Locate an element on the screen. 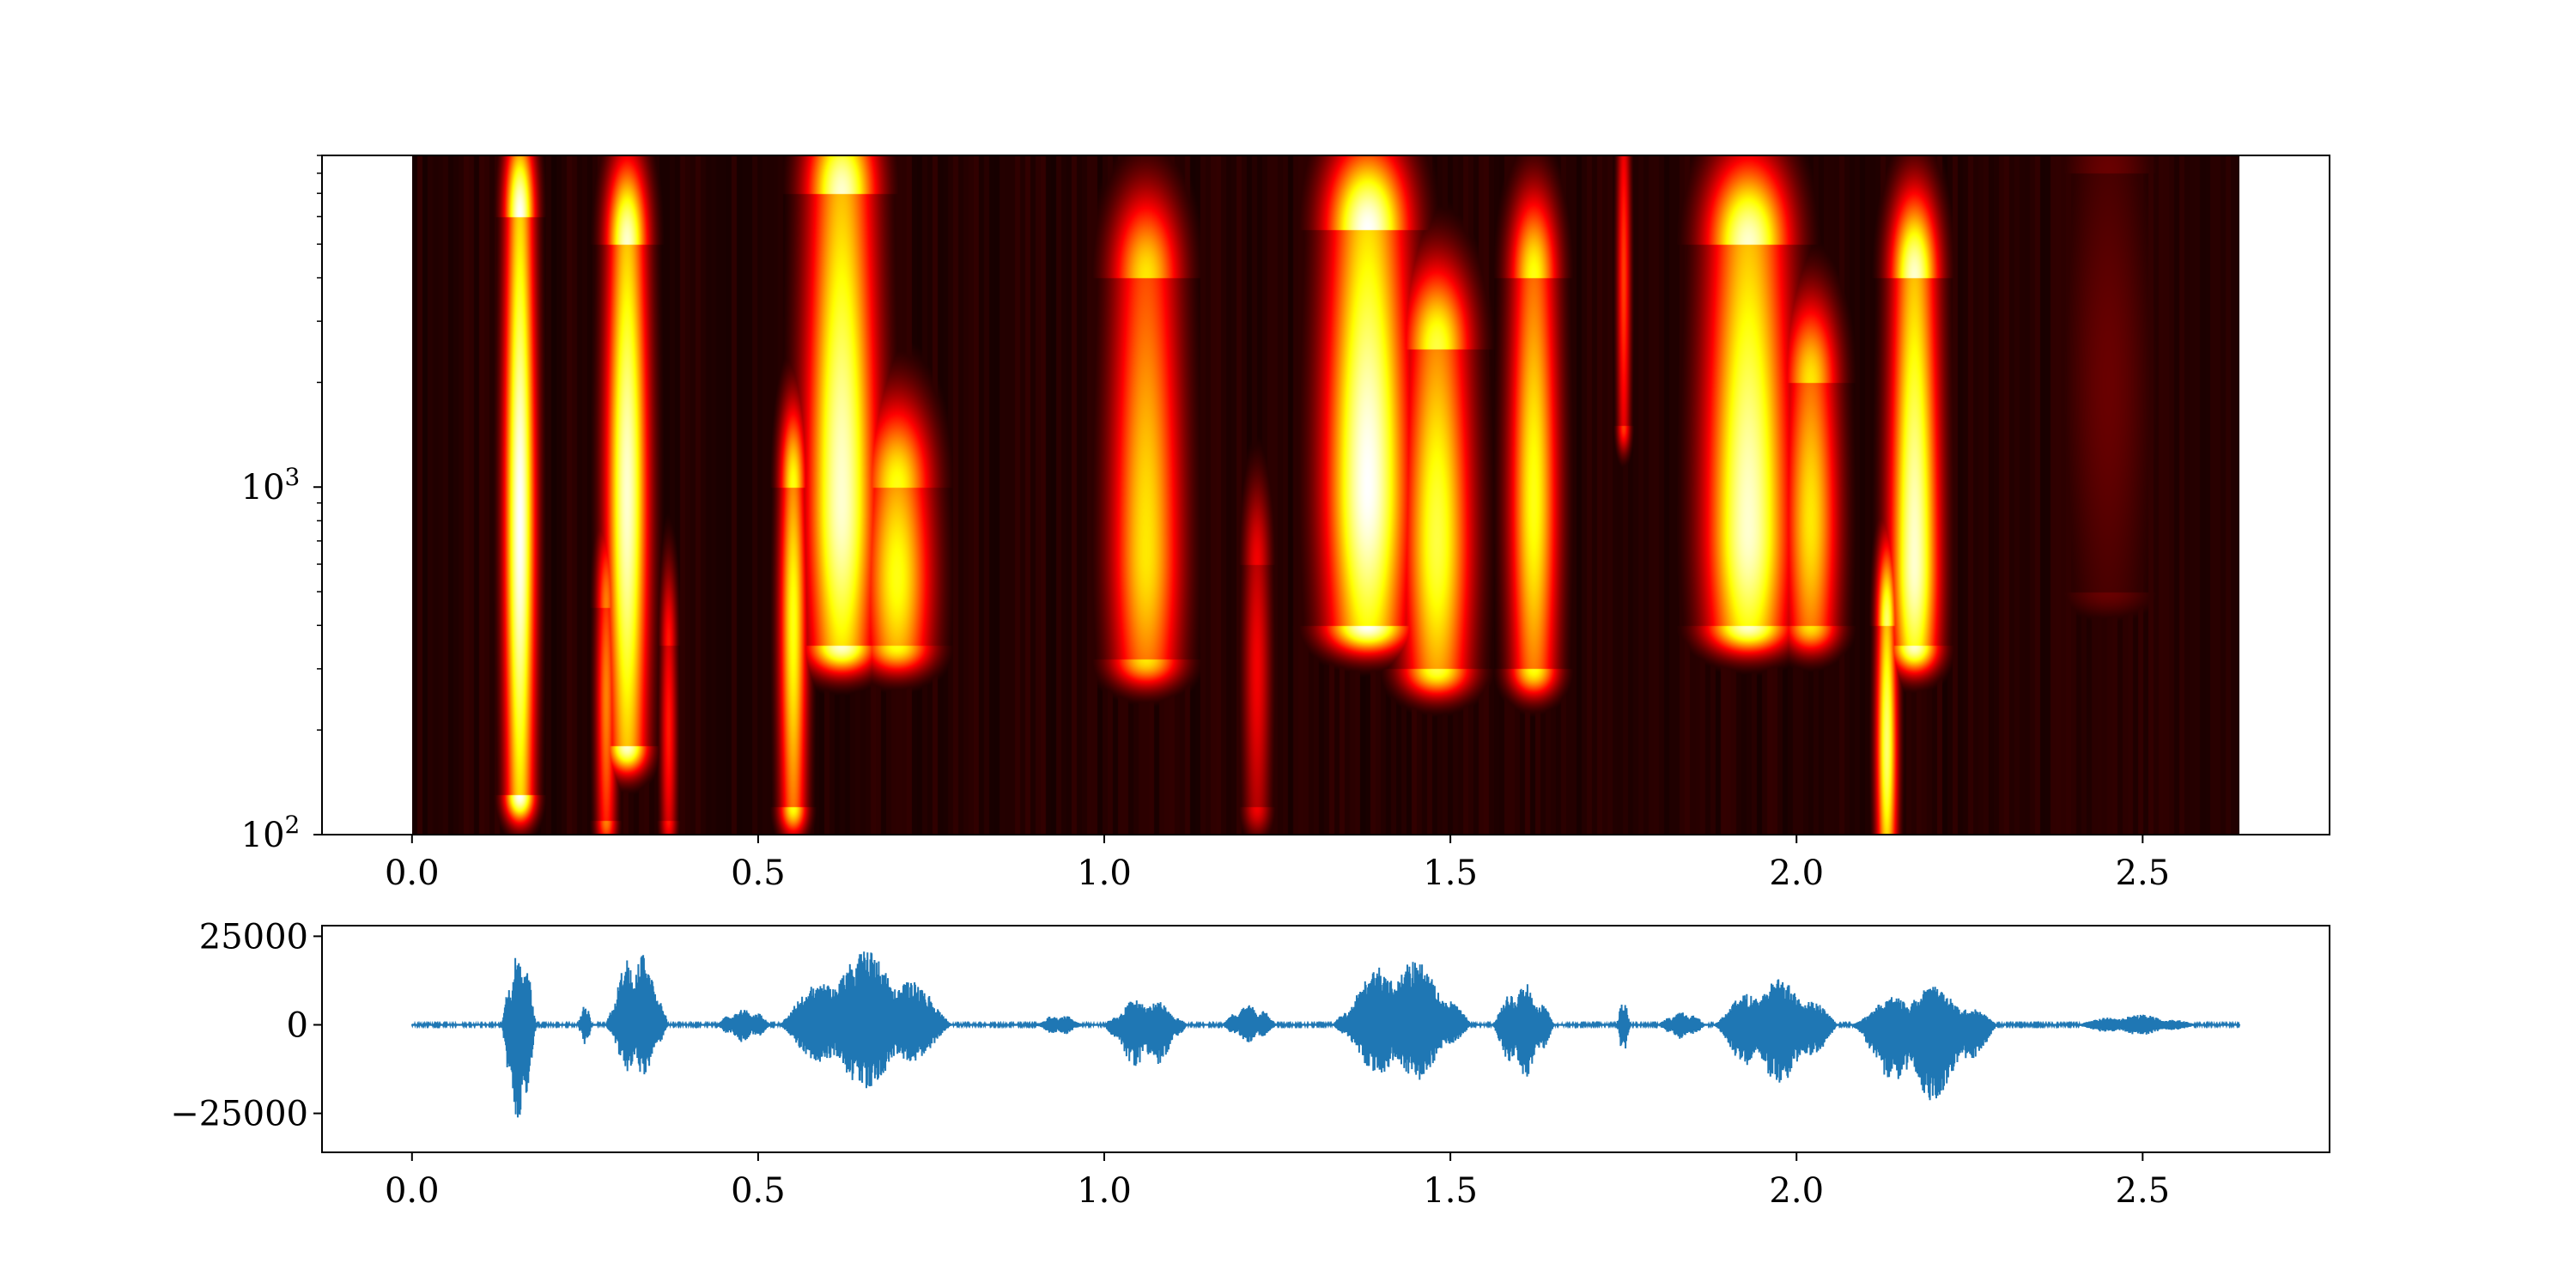 The height and width of the screenshot is (1288, 2576). waveform-frame is located at coordinates (1325, 1039).